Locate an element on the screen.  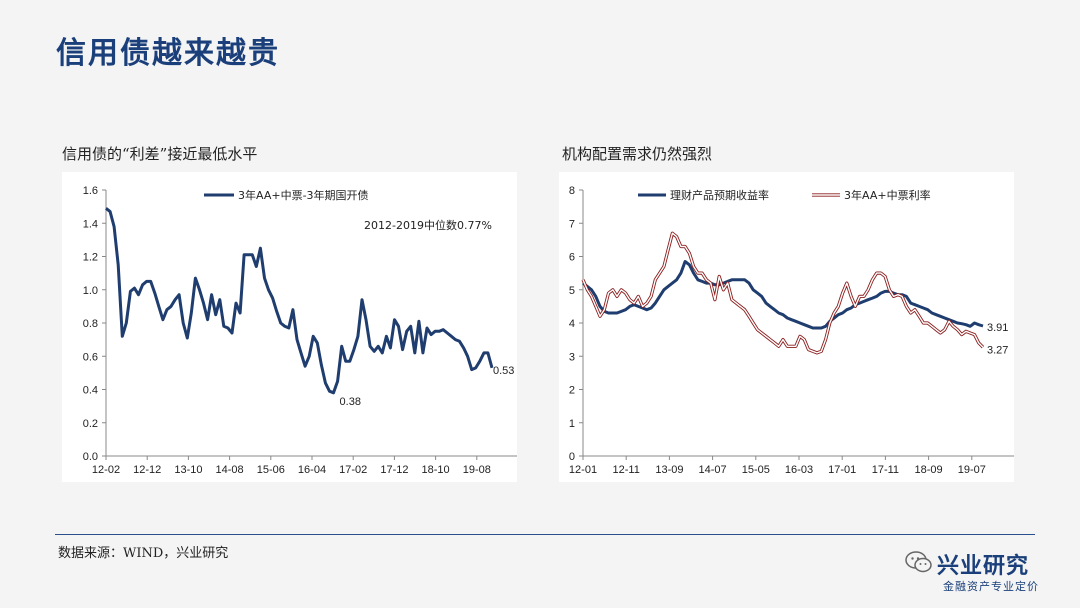
data-label-wealth-last: 3.91 is located at coordinates (997, 328).